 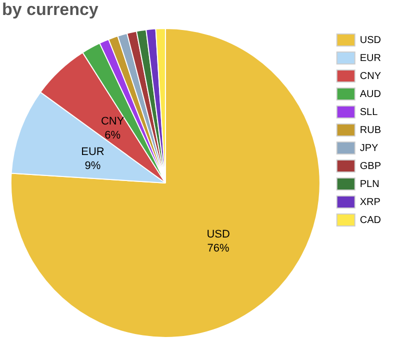 What do you see at coordinates (370, 184) in the screenshot?
I see `legend-label: PLN` at bounding box center [370, 184].